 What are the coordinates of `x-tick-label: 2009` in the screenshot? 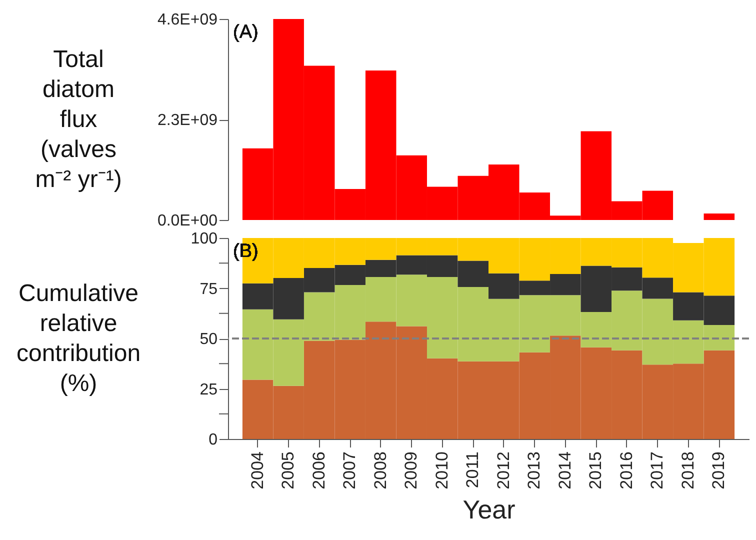 It's located at (411, 471).